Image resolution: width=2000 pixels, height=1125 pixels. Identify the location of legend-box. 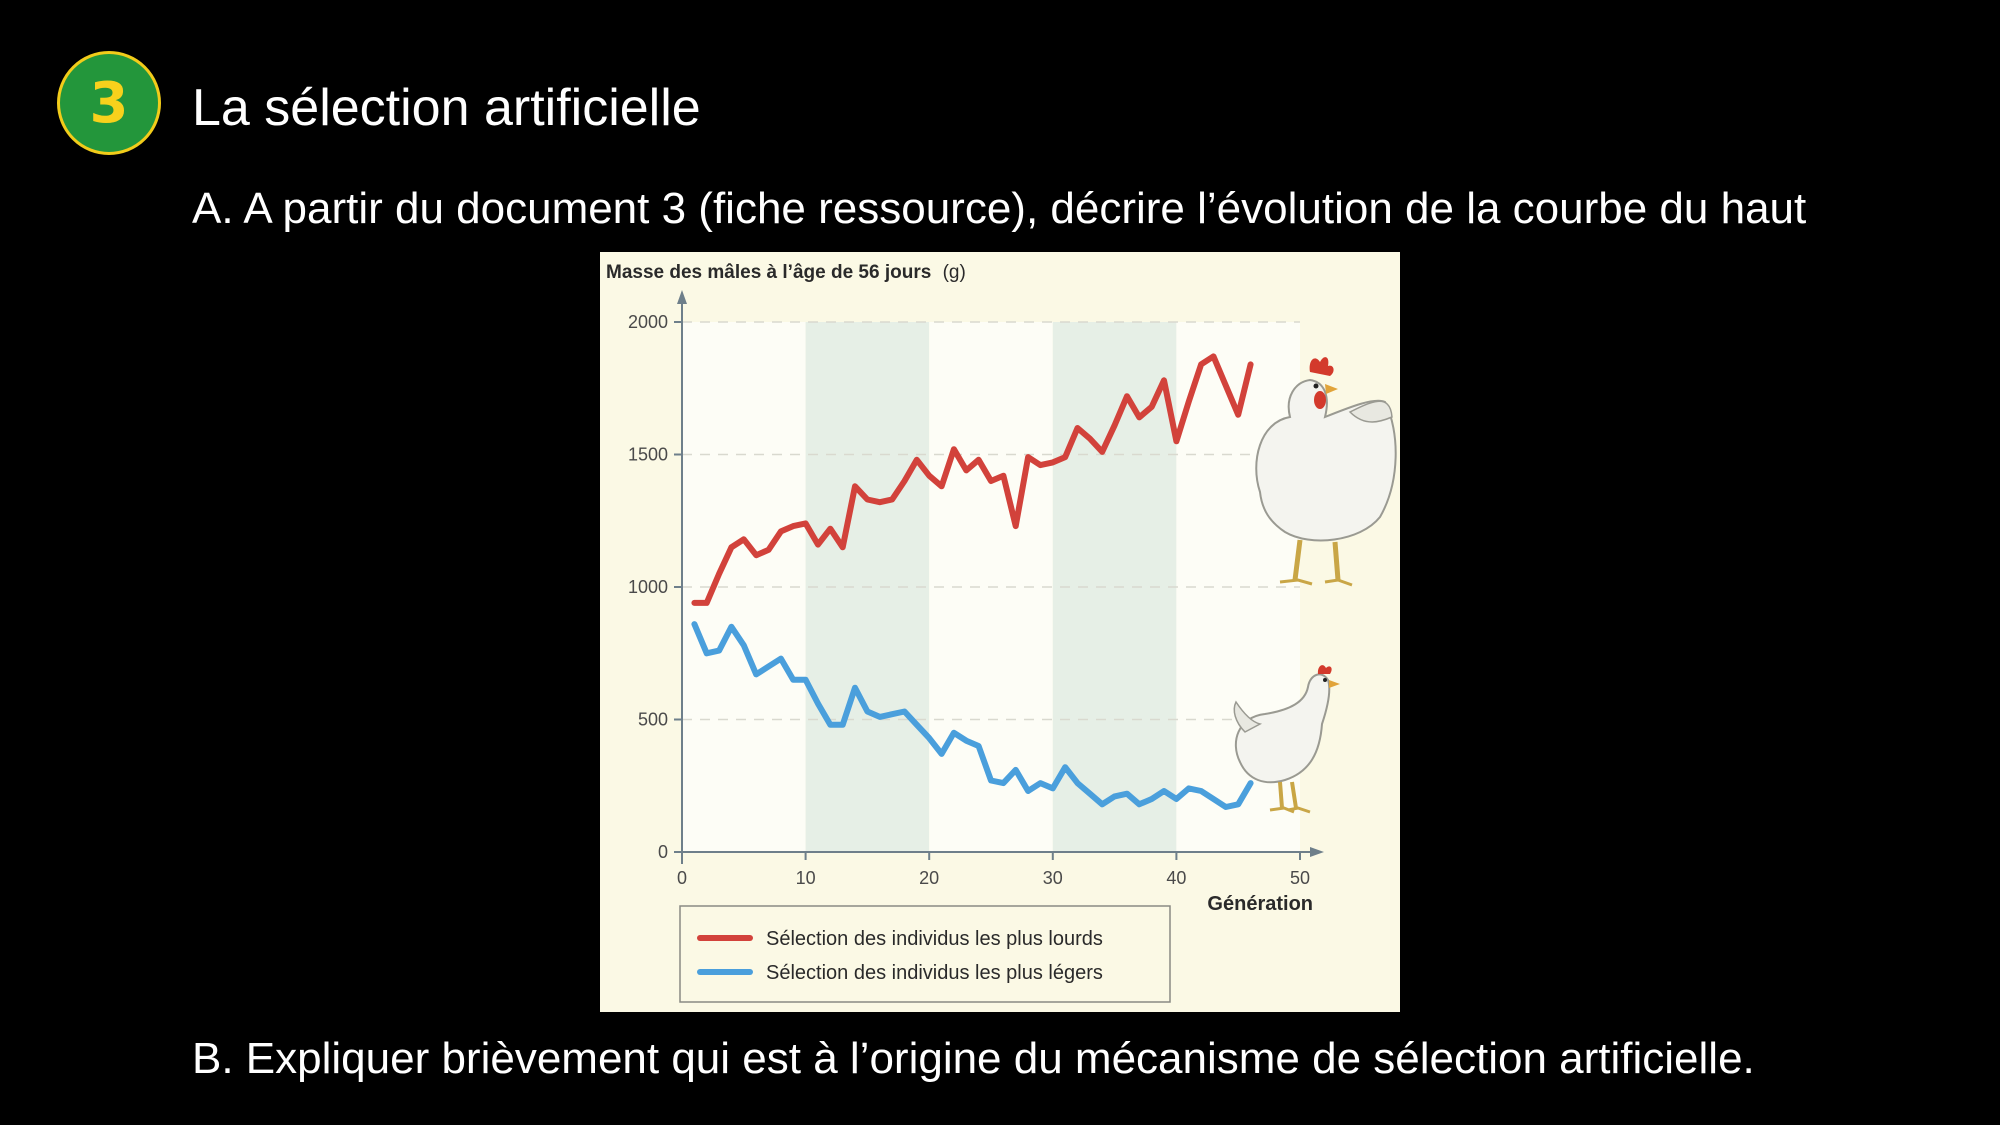
(925, 954).